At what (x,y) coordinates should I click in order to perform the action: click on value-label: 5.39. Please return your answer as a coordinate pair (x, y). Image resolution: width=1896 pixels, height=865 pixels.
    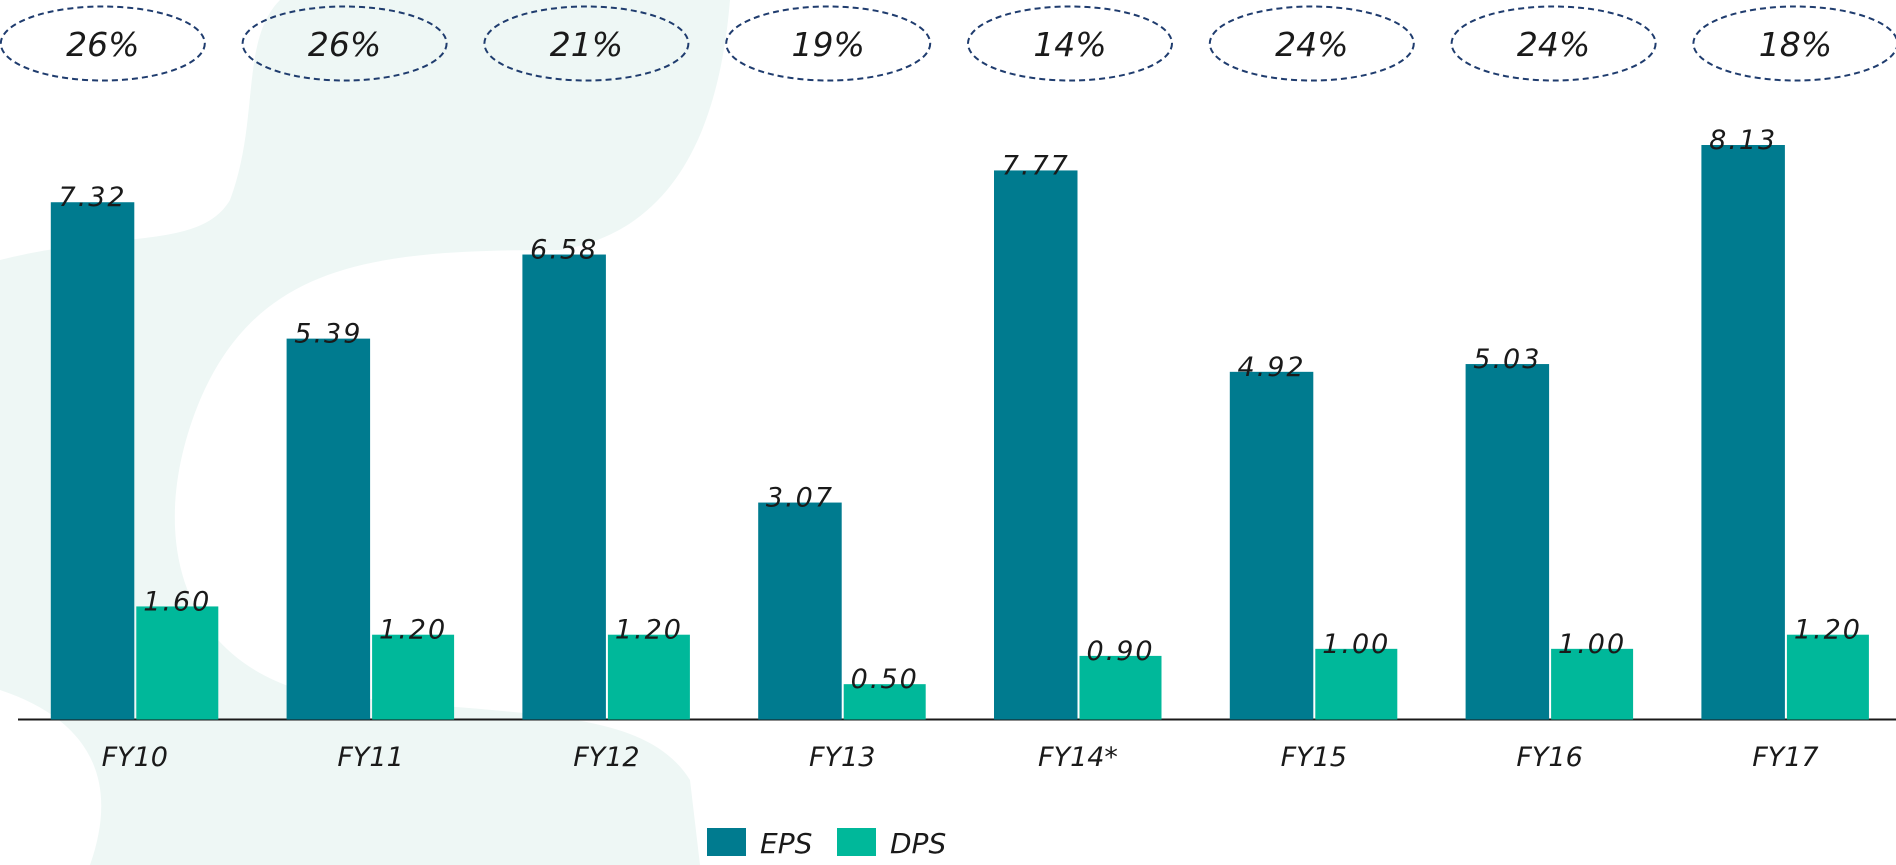
    Looking at the image, I should click on (328, 334).